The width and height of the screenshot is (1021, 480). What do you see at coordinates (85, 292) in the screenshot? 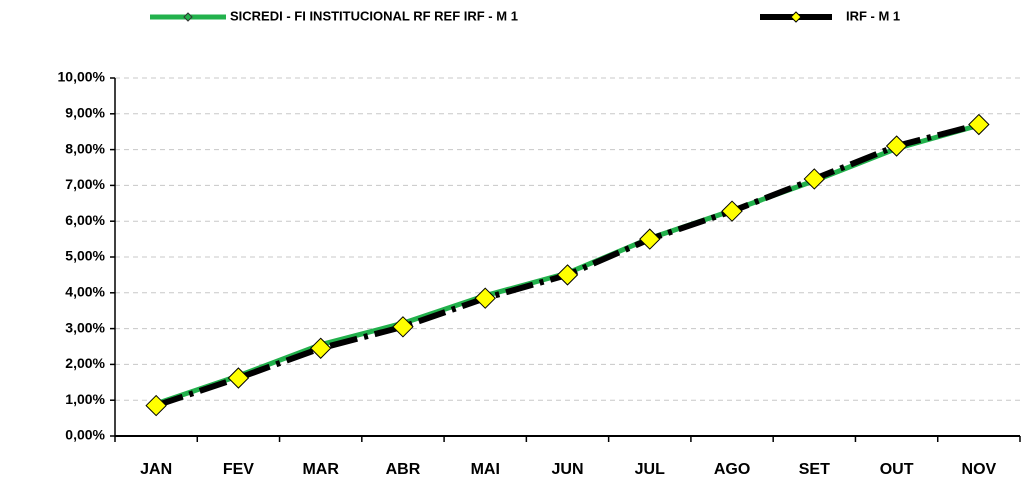
I see `y-tick-label: 4,00%` at bounding box center [85, 292].